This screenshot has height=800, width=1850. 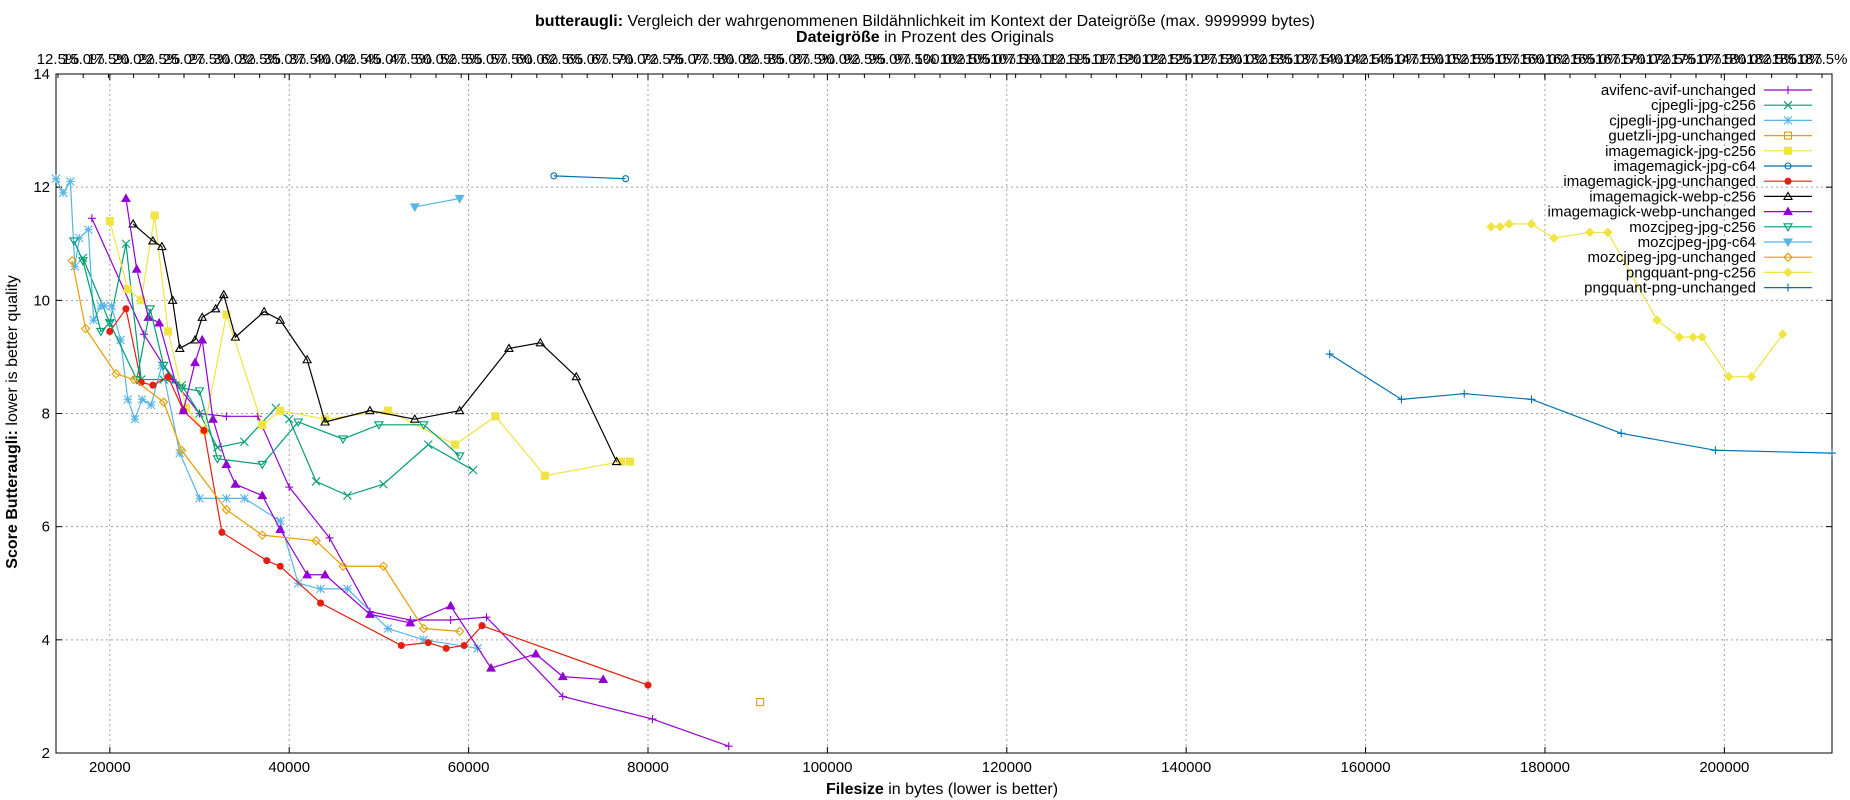 I want to click on x2-tick-label: 140.0%, so click(x=1343, y=59).